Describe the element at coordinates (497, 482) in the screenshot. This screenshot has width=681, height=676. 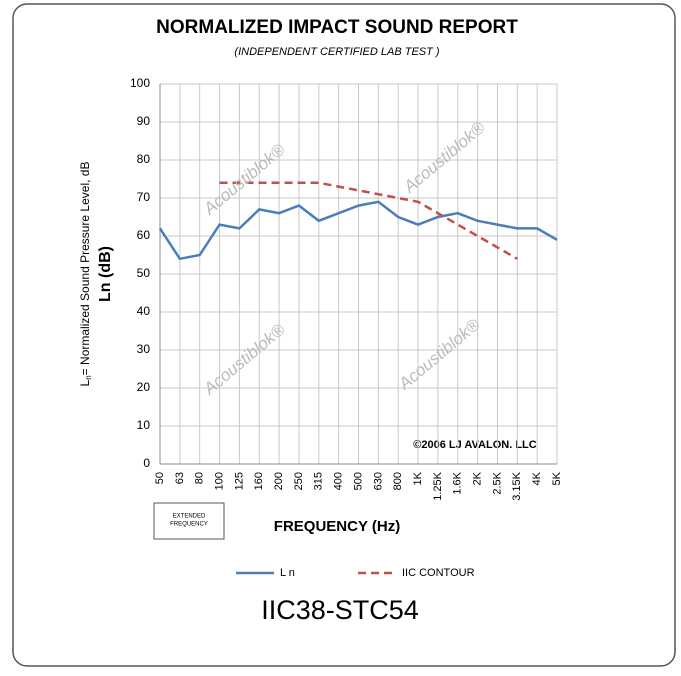
I see `x-tick-label: 2.5K` at that location.